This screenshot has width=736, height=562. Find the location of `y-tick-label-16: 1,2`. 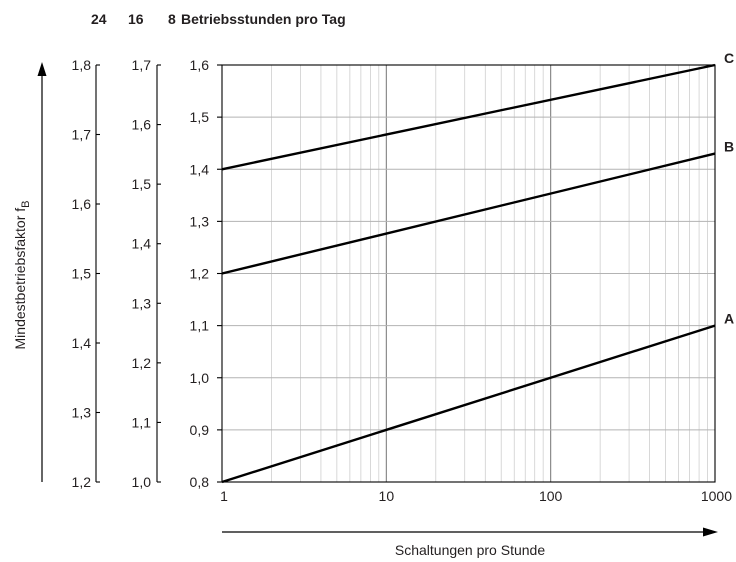

y-tick-label-16: 1,2 is located at coordinates (142, 363).